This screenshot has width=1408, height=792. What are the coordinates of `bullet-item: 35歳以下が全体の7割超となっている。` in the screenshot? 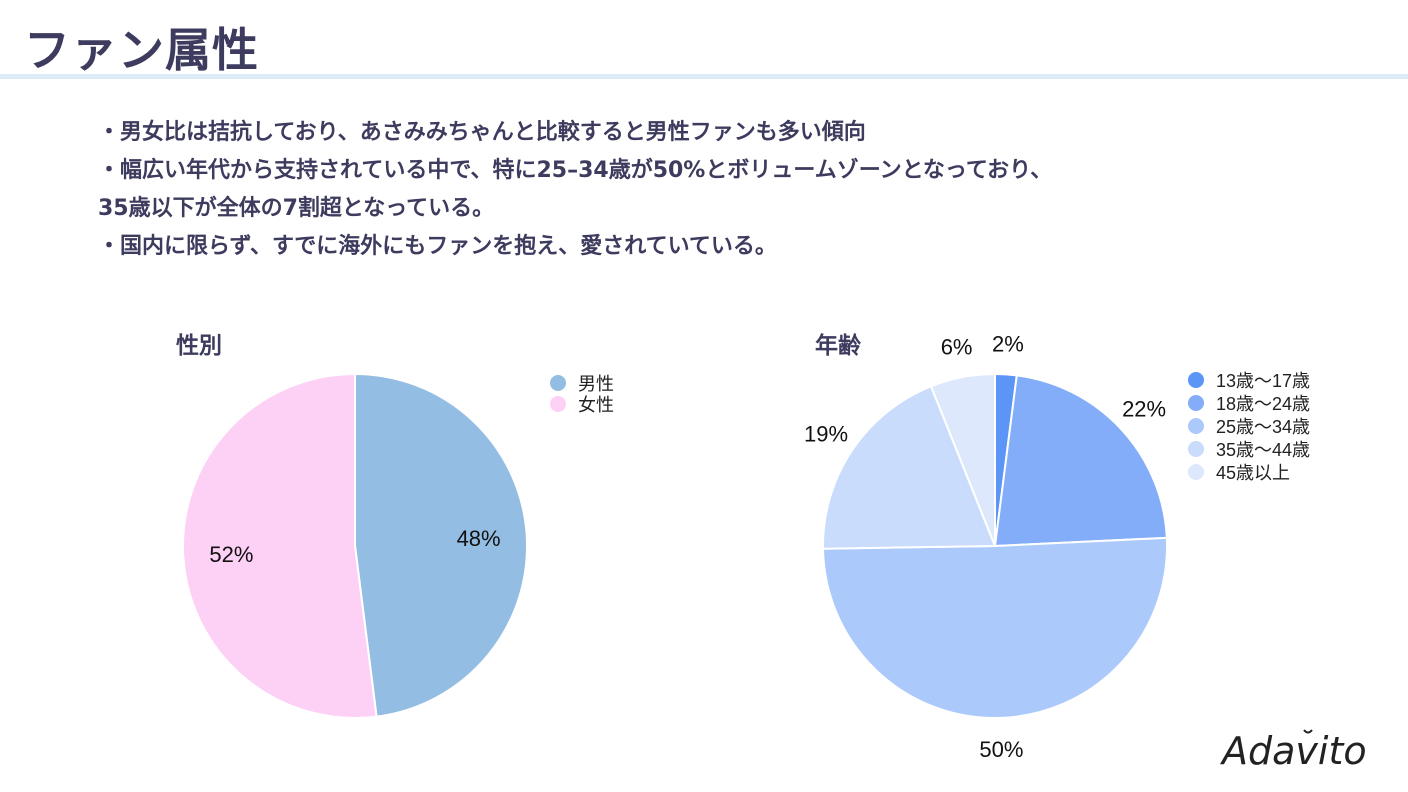 It's located at (296, 208).